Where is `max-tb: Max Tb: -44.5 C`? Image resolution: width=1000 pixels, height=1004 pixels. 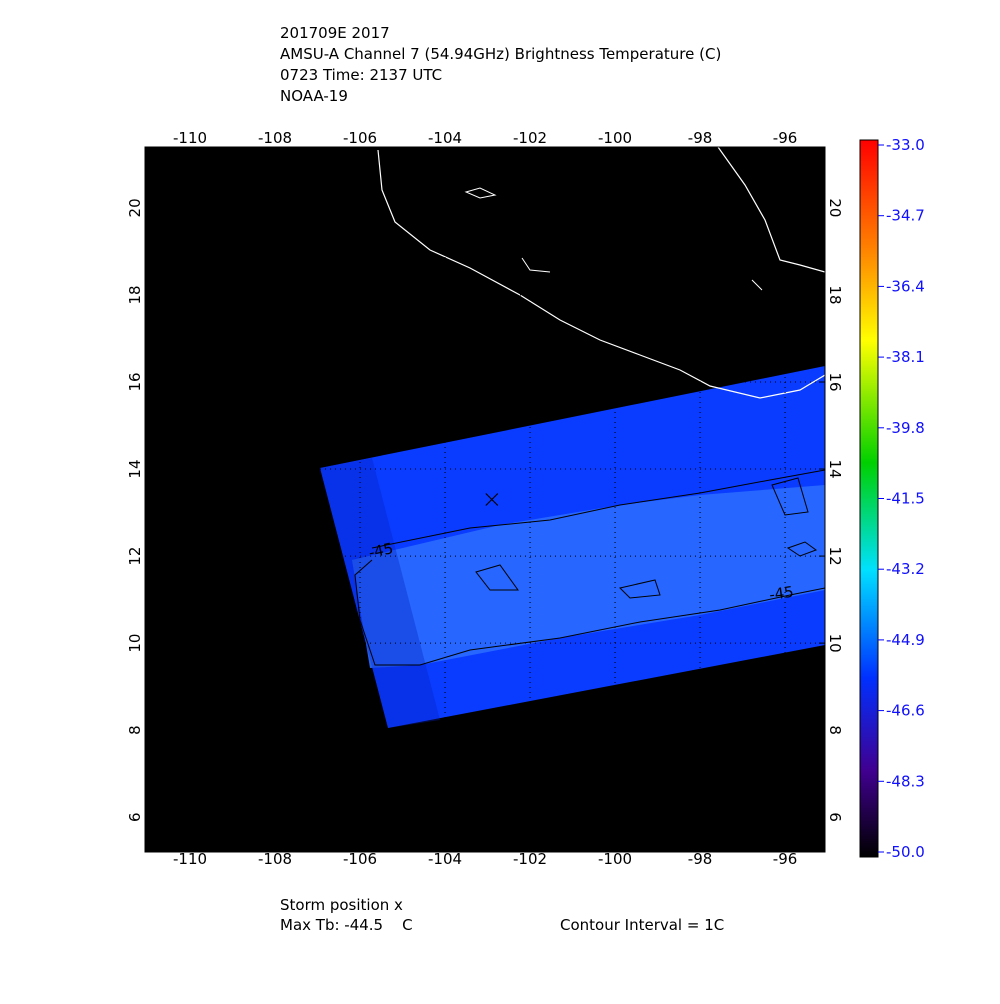 max-tb: Max Tb: -44.5 C is located at coordinates (346, 925).